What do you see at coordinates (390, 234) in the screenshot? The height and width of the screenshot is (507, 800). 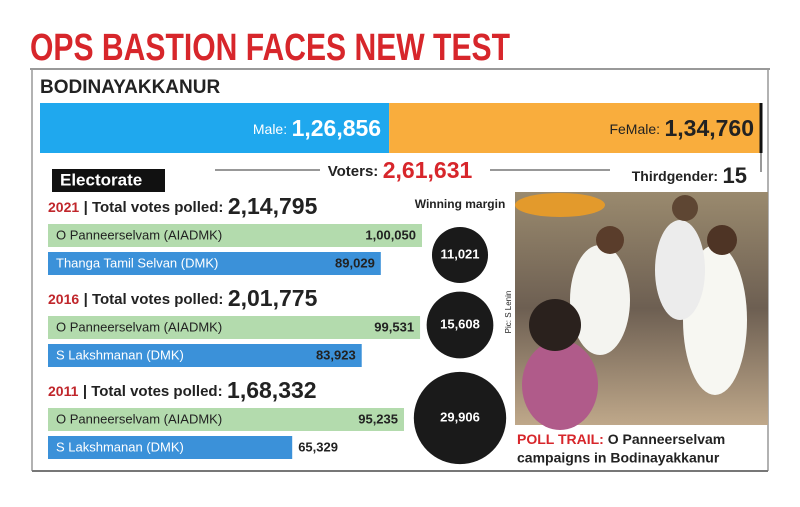 I see `vote-label: 1,00,050` at bounding box center [390, 234].